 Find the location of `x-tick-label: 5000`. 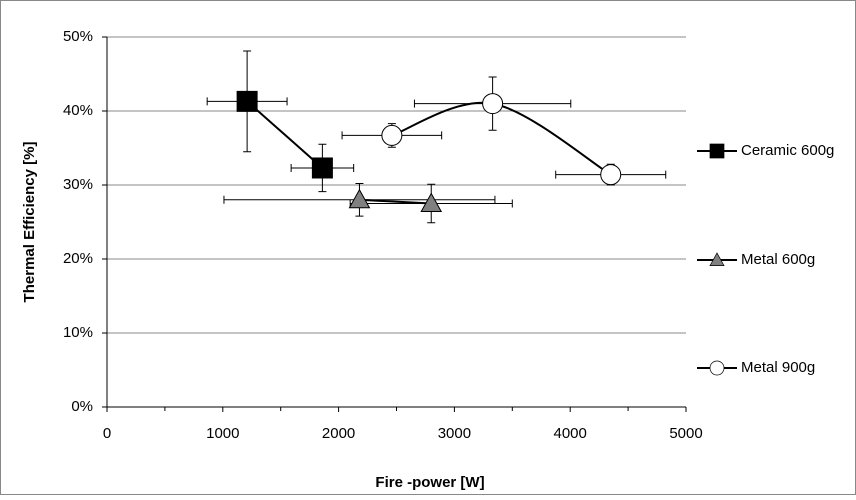

x-tick-label: 5000 is located at coordinates (685, 433).